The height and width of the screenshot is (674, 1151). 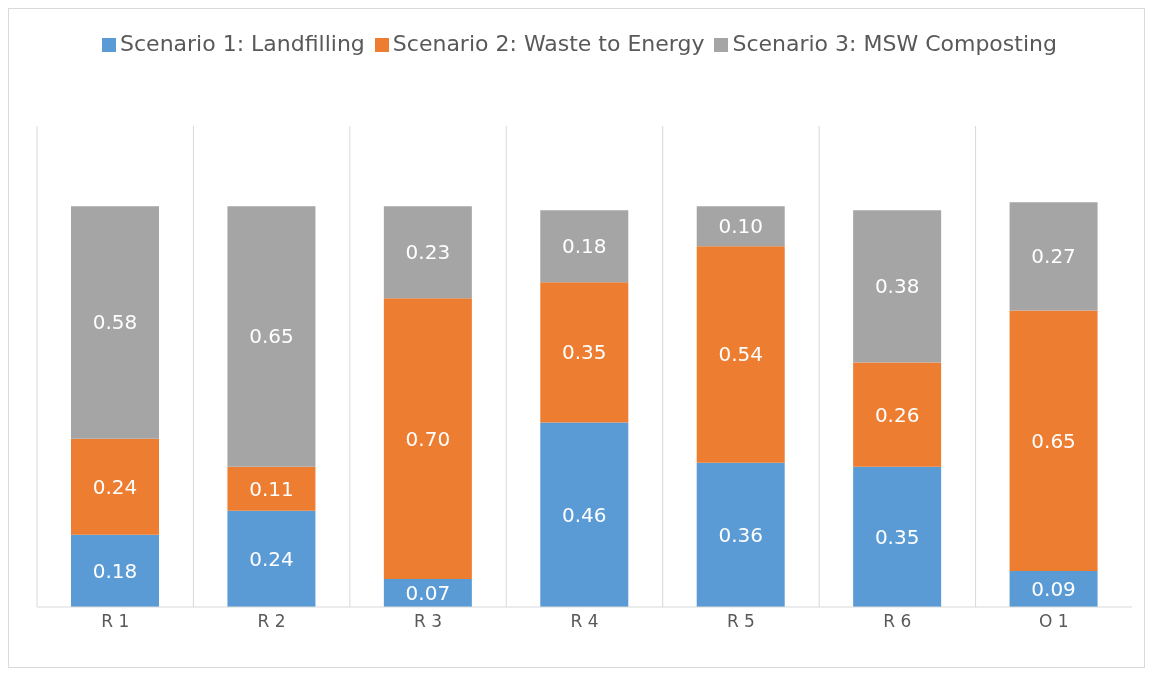 I want to click on x-tick-label: R 5, so click(x=740, y=621).